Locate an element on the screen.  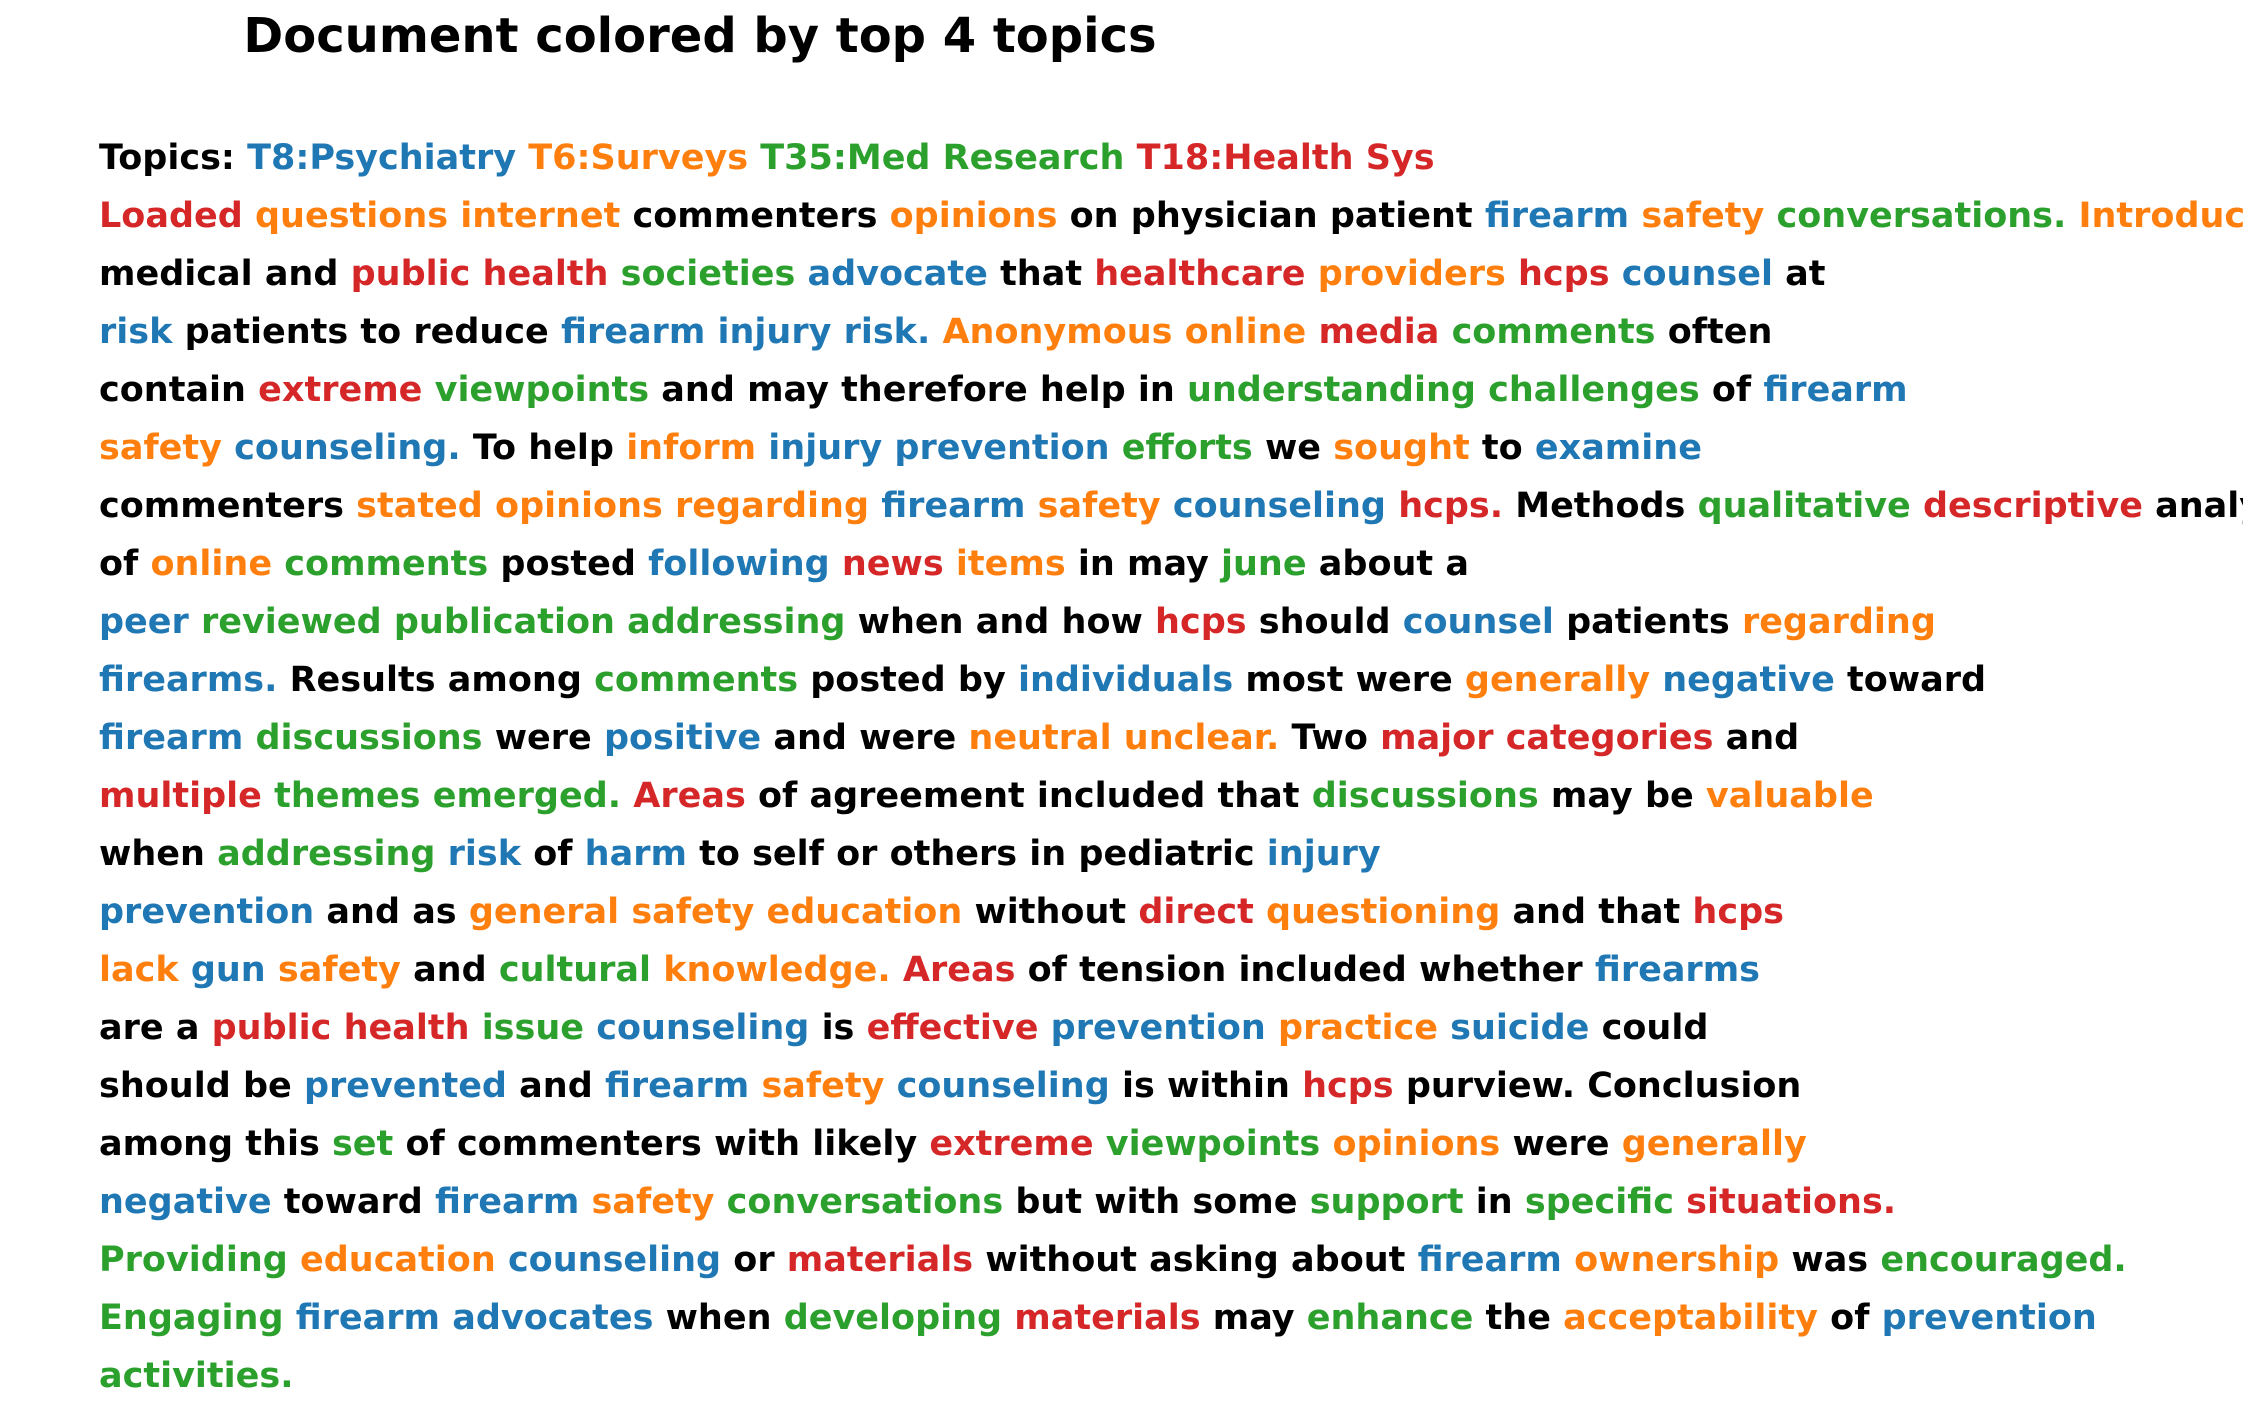
word: purview. is located at coordinates (1490, 1086).